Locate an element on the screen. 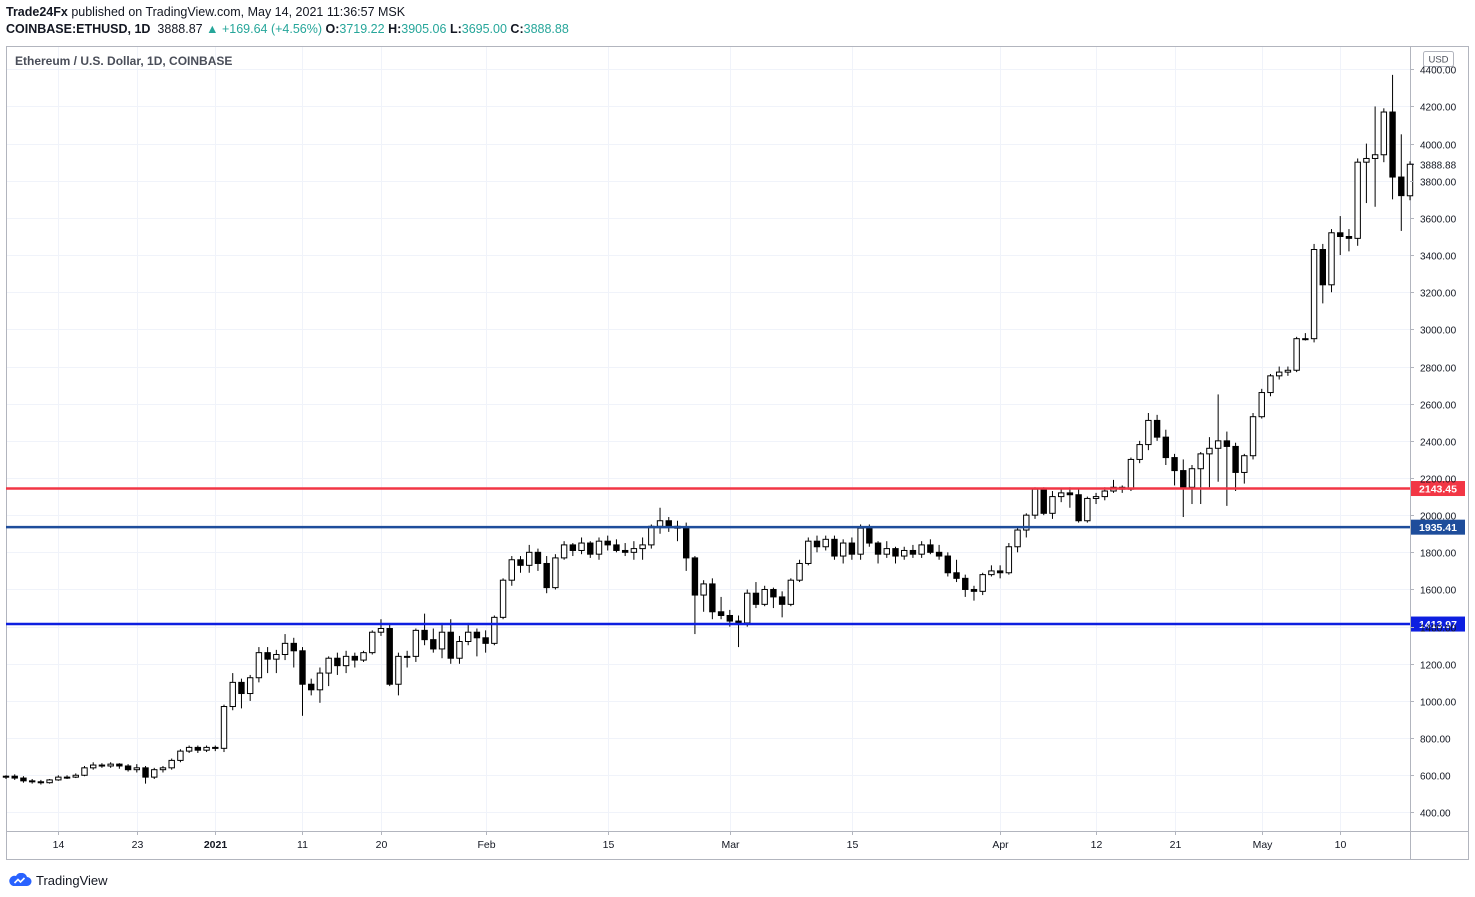 This screenshot has height=897, width=1475. price-tick-label: 2200.00 is located at coordinates (1438, 480).